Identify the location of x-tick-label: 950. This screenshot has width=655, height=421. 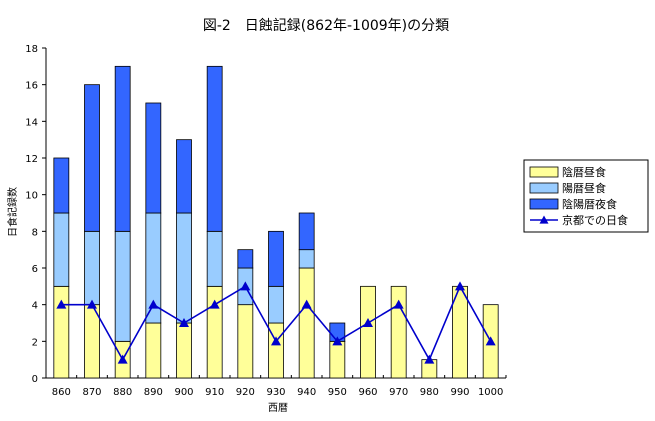
(337, 392).